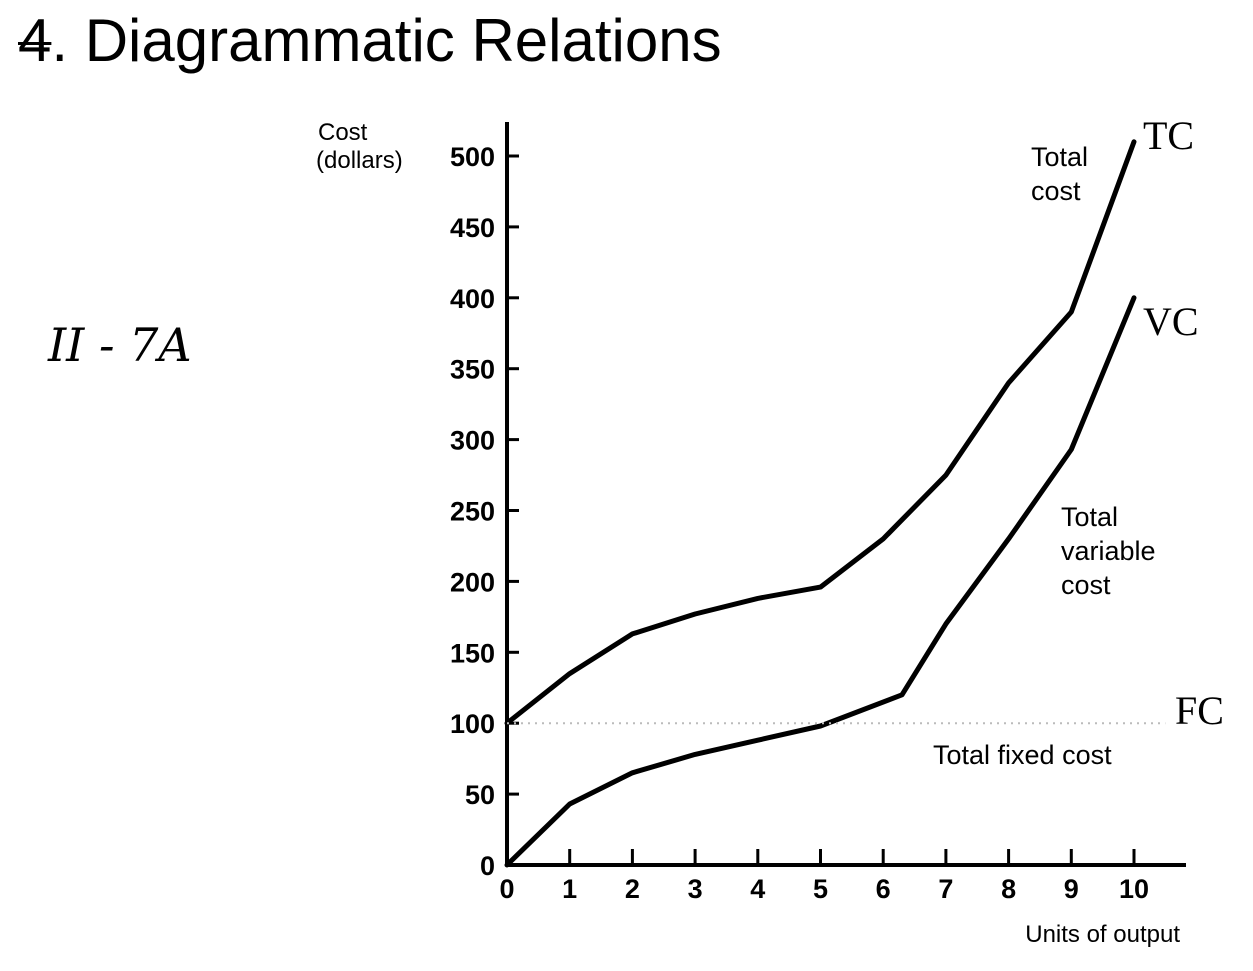 This screenshot has height=971, width=1253. What do you see at coordinates (1199, 710) in the screenshot?
I see `series-label-fc: FC` at bounding box center [1199, 710].